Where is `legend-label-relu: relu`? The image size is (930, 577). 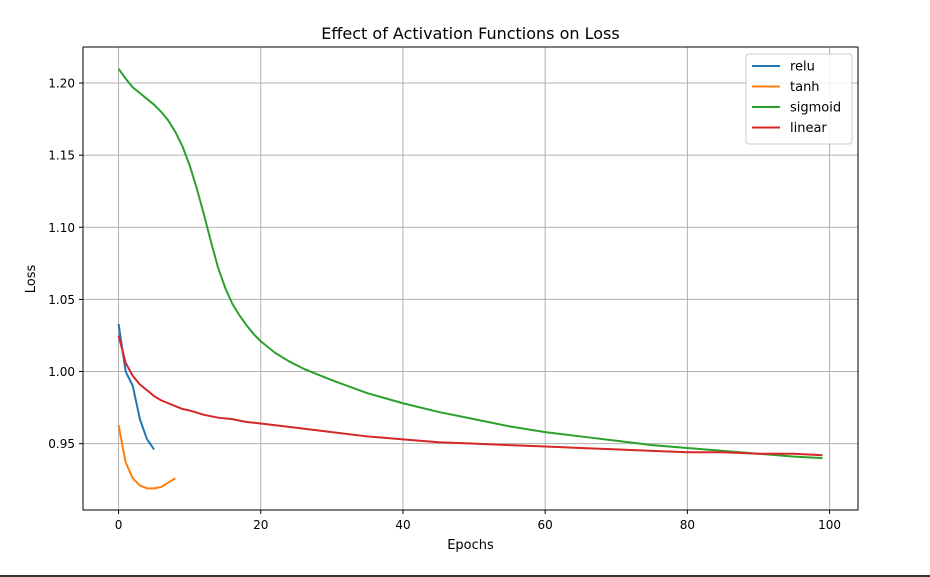 legend-label-relu: relu is located at coordinates (802, 67).